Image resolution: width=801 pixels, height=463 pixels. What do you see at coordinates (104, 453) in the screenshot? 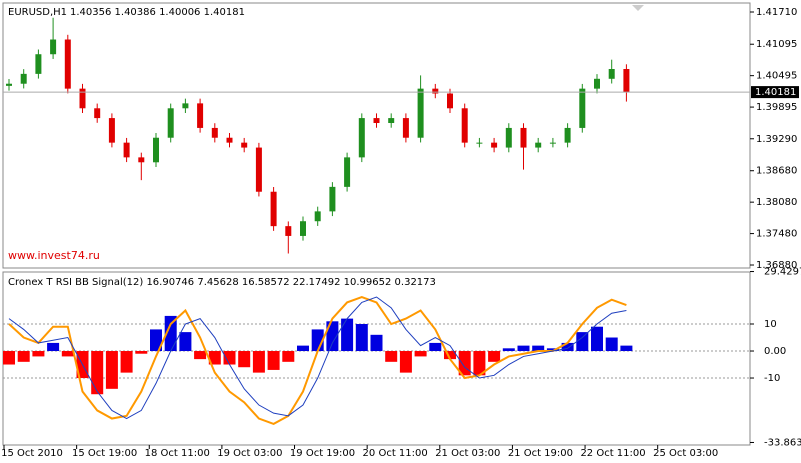
I see `x-tick-label: 15 Oct 19:00` at bounding box center [104, 453].